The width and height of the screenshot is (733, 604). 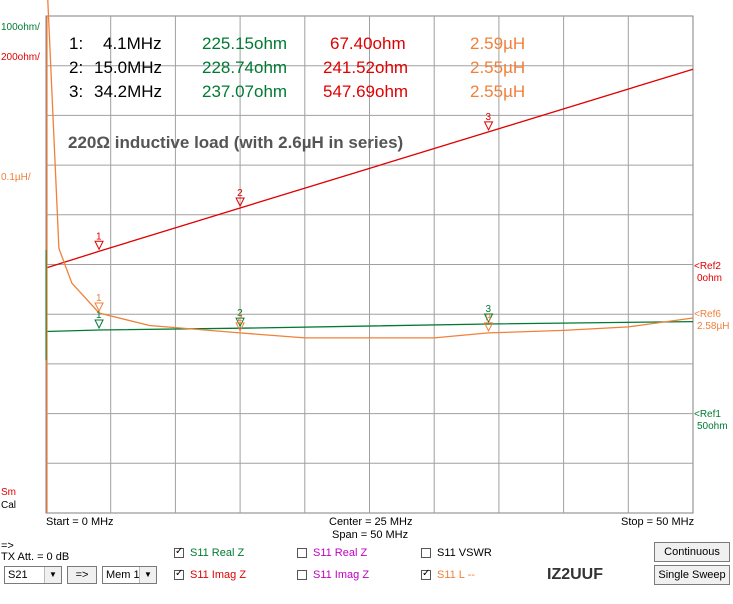 What do you see at coordinates (712, 426) in the screenshot?
I see `ref1-value: 50ohm` at bounding box center [712, 426].